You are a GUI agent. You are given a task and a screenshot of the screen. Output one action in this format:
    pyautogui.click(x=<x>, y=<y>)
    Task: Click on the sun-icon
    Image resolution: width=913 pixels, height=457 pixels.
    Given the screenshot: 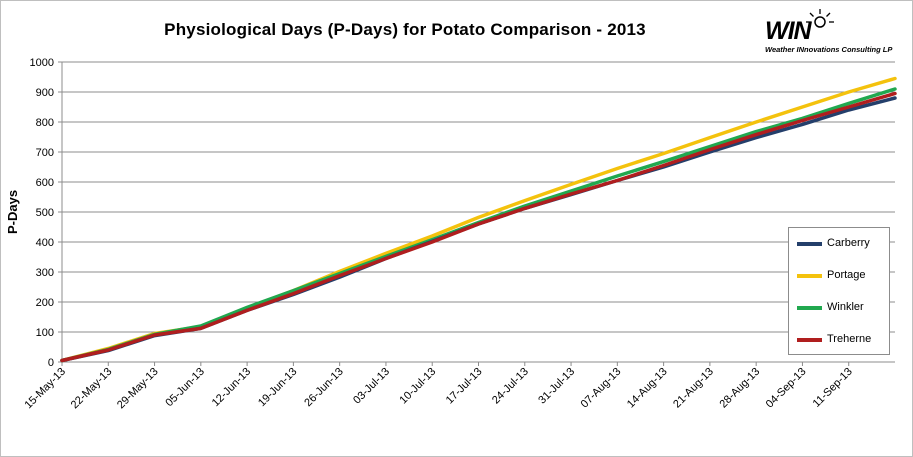 What is the action you would take?
    pyautogui.click(x=820, y=18)
    